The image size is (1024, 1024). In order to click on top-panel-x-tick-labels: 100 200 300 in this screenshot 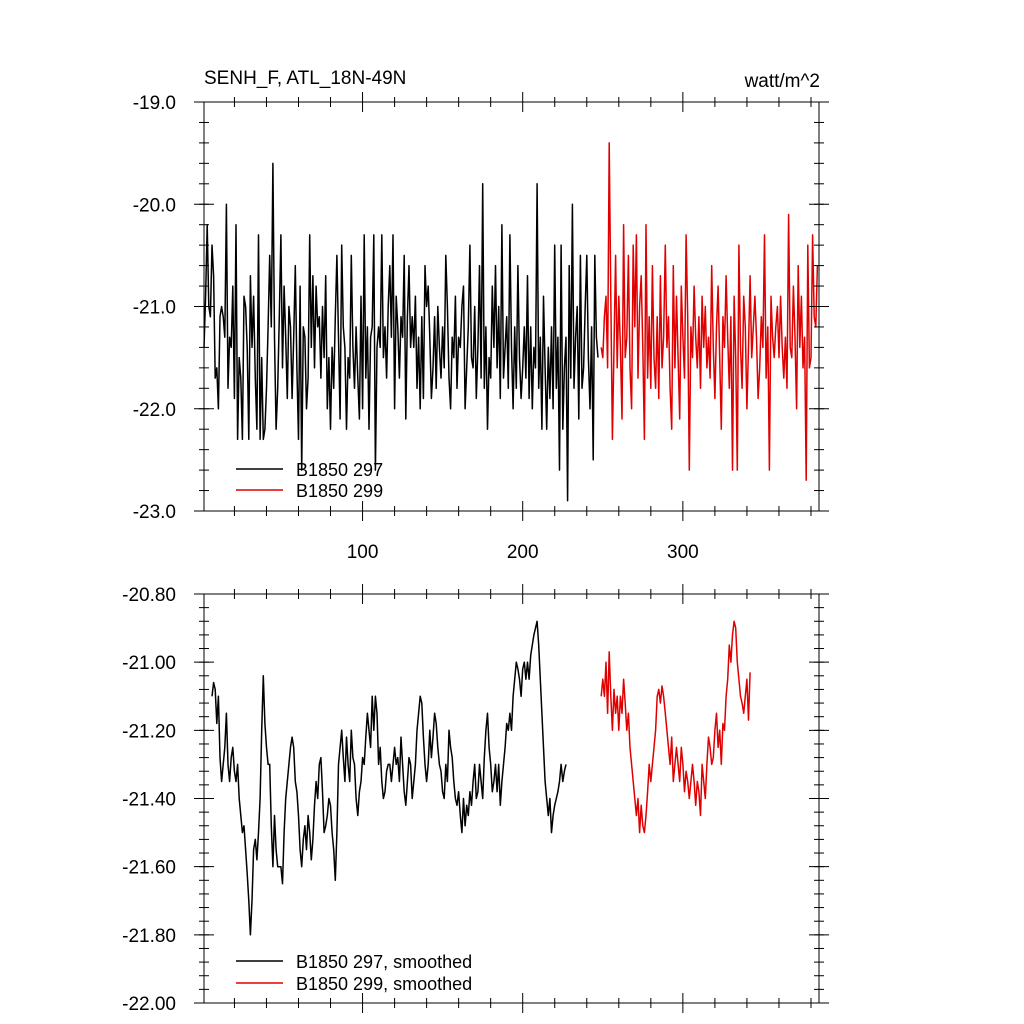, I will do `click(523, 552)`.